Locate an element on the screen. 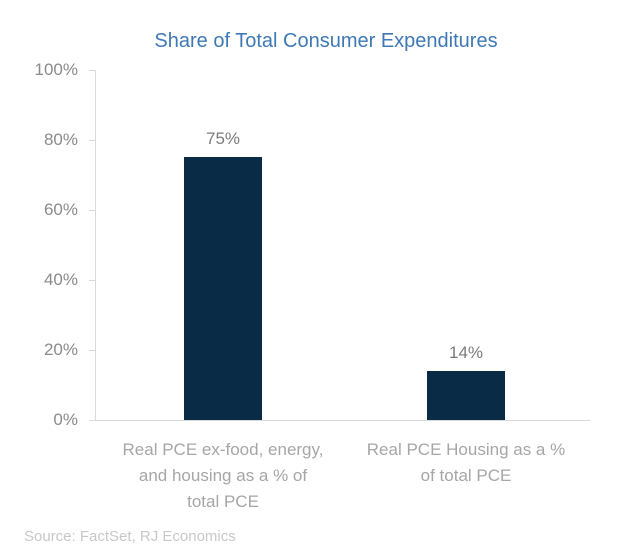 The image size is (625, 553). y-axis-tick-label: 40% is located at coordinates (60, 279).